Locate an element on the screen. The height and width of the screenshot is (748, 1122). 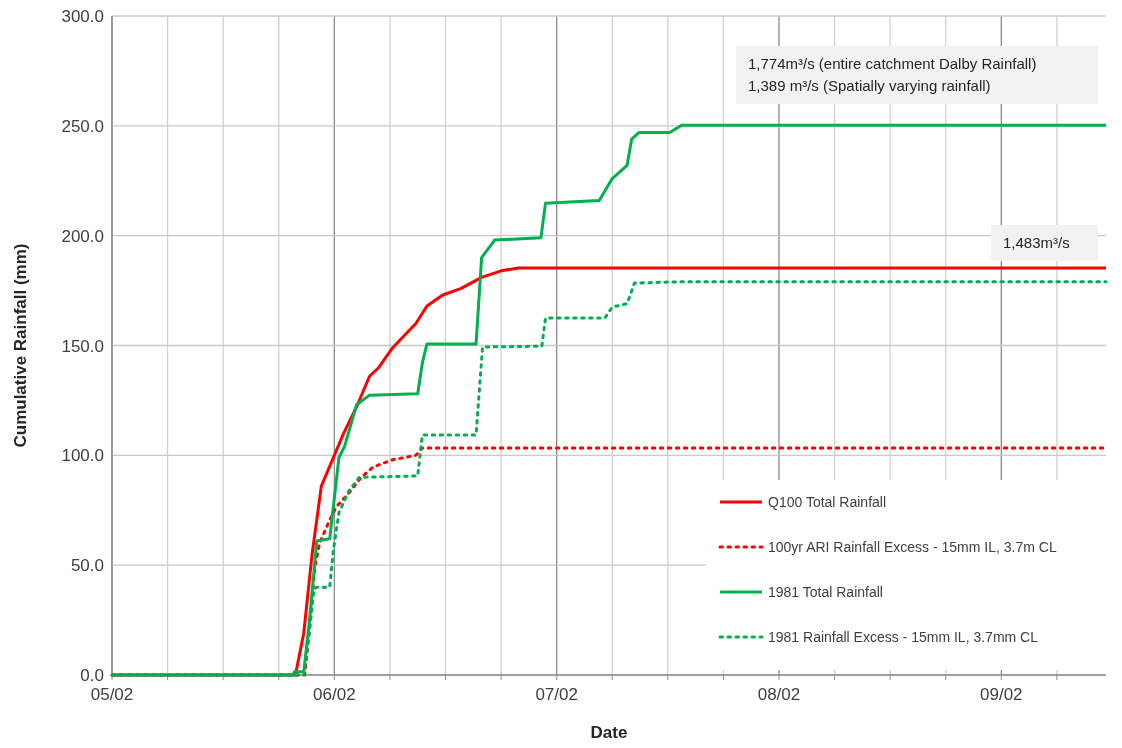
y-axis-title: Cumulative Rainfall (mm) is located at coordinates (20, 345).